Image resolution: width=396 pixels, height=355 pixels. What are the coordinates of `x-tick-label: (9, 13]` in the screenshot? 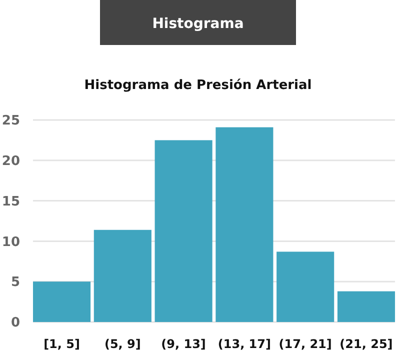 It's located at (183, 344).